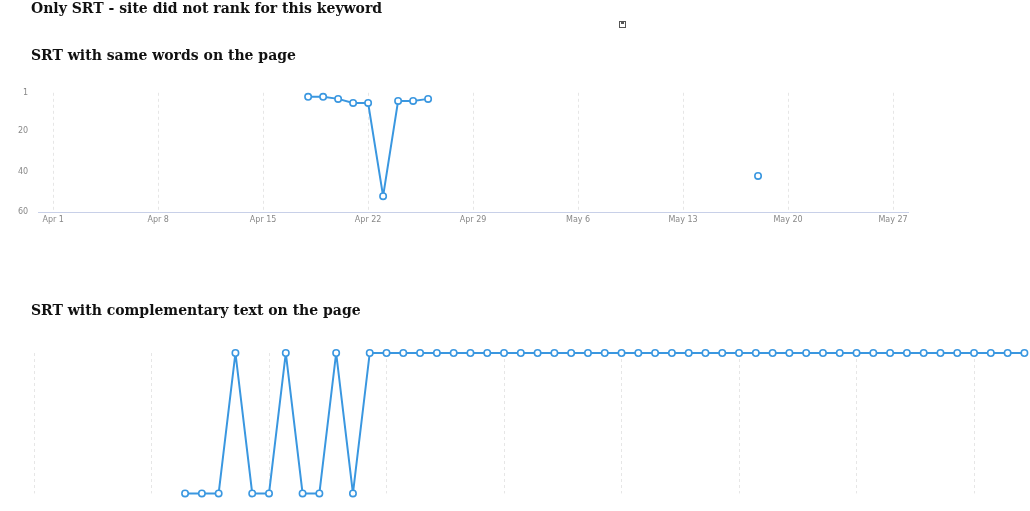  What do you see at coordinates (263, 220) in the screenshot?
I see `x-tick-label: Apr 15` at bounding box center [263, 220].